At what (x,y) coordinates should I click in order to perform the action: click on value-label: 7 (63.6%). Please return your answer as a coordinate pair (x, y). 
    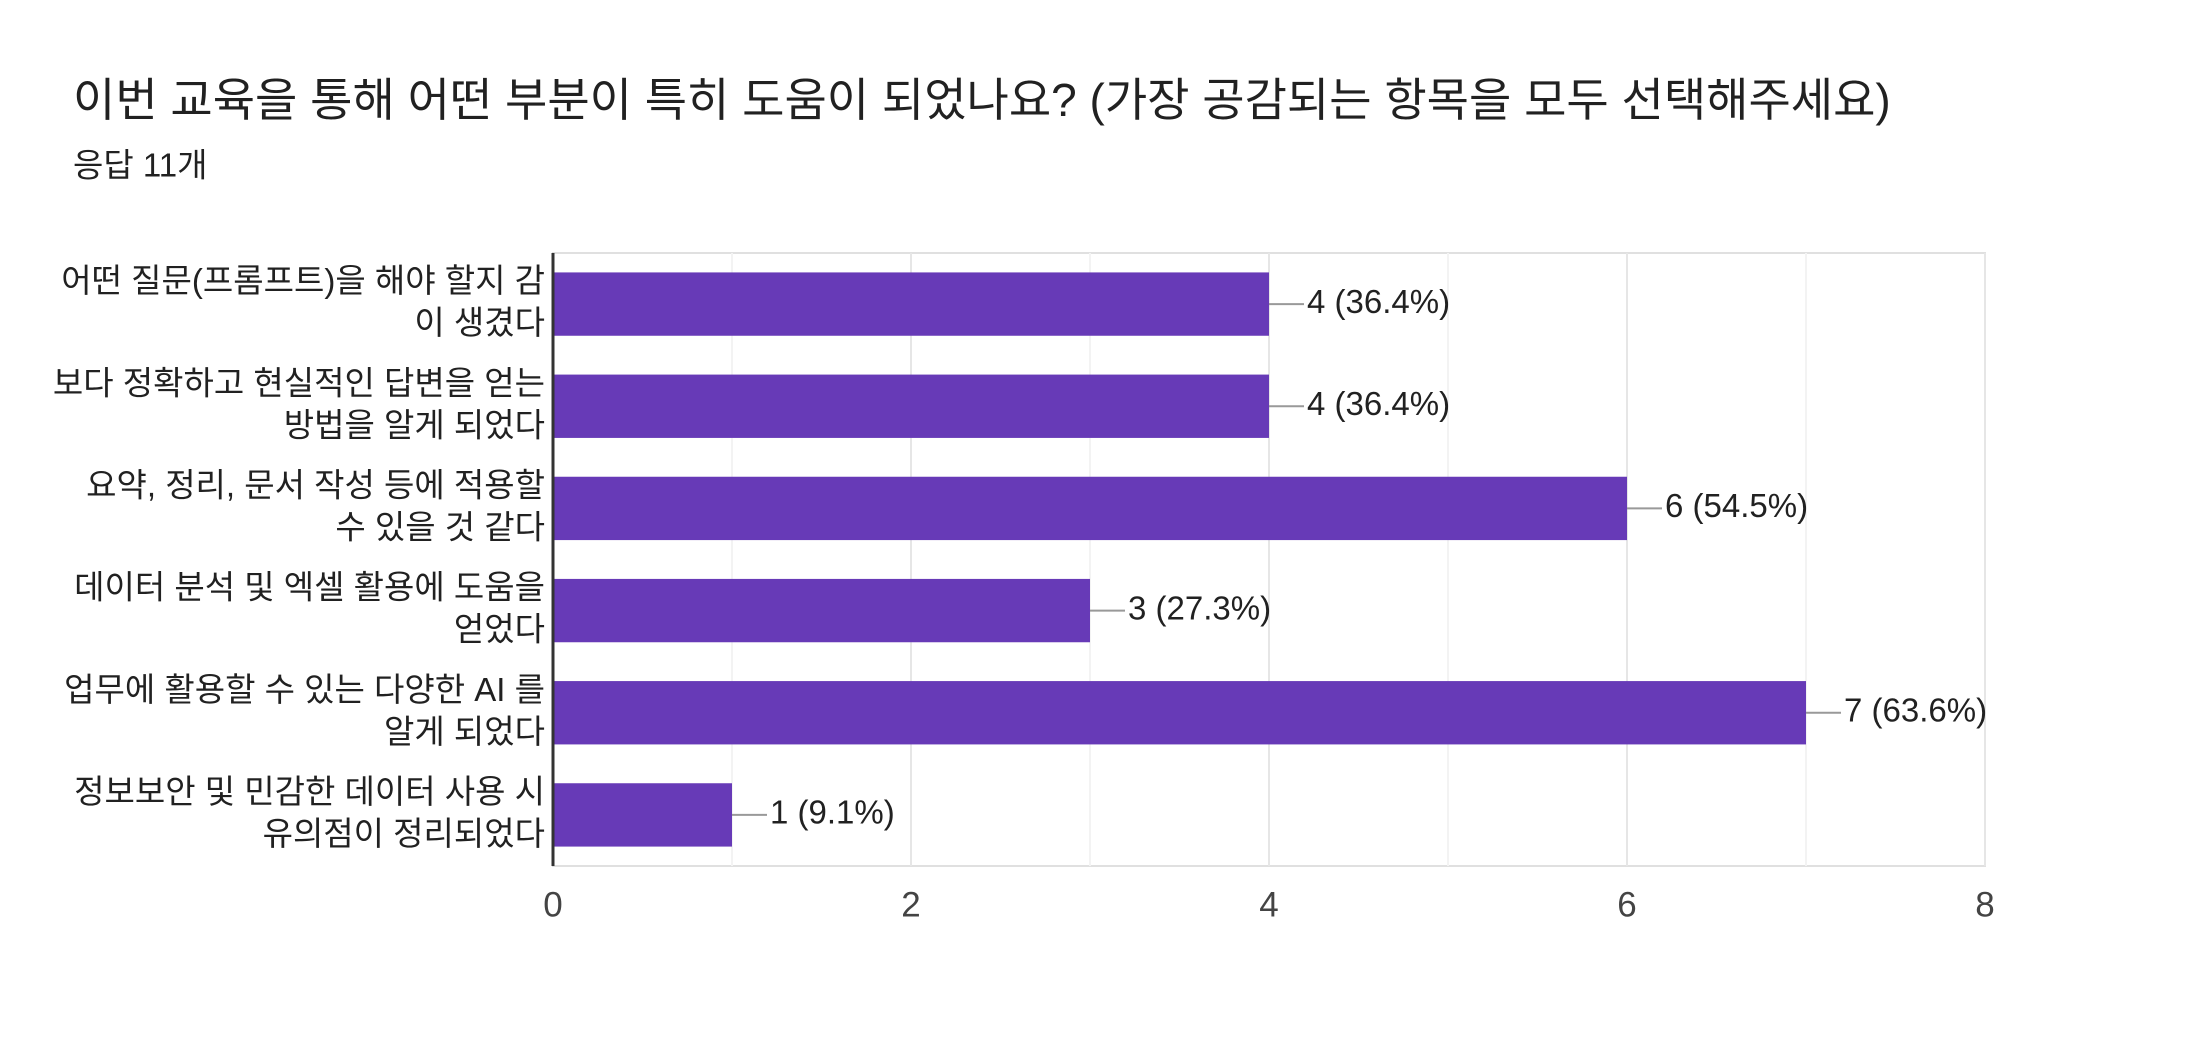
    Looking at the image, I should click on (1915, 709).